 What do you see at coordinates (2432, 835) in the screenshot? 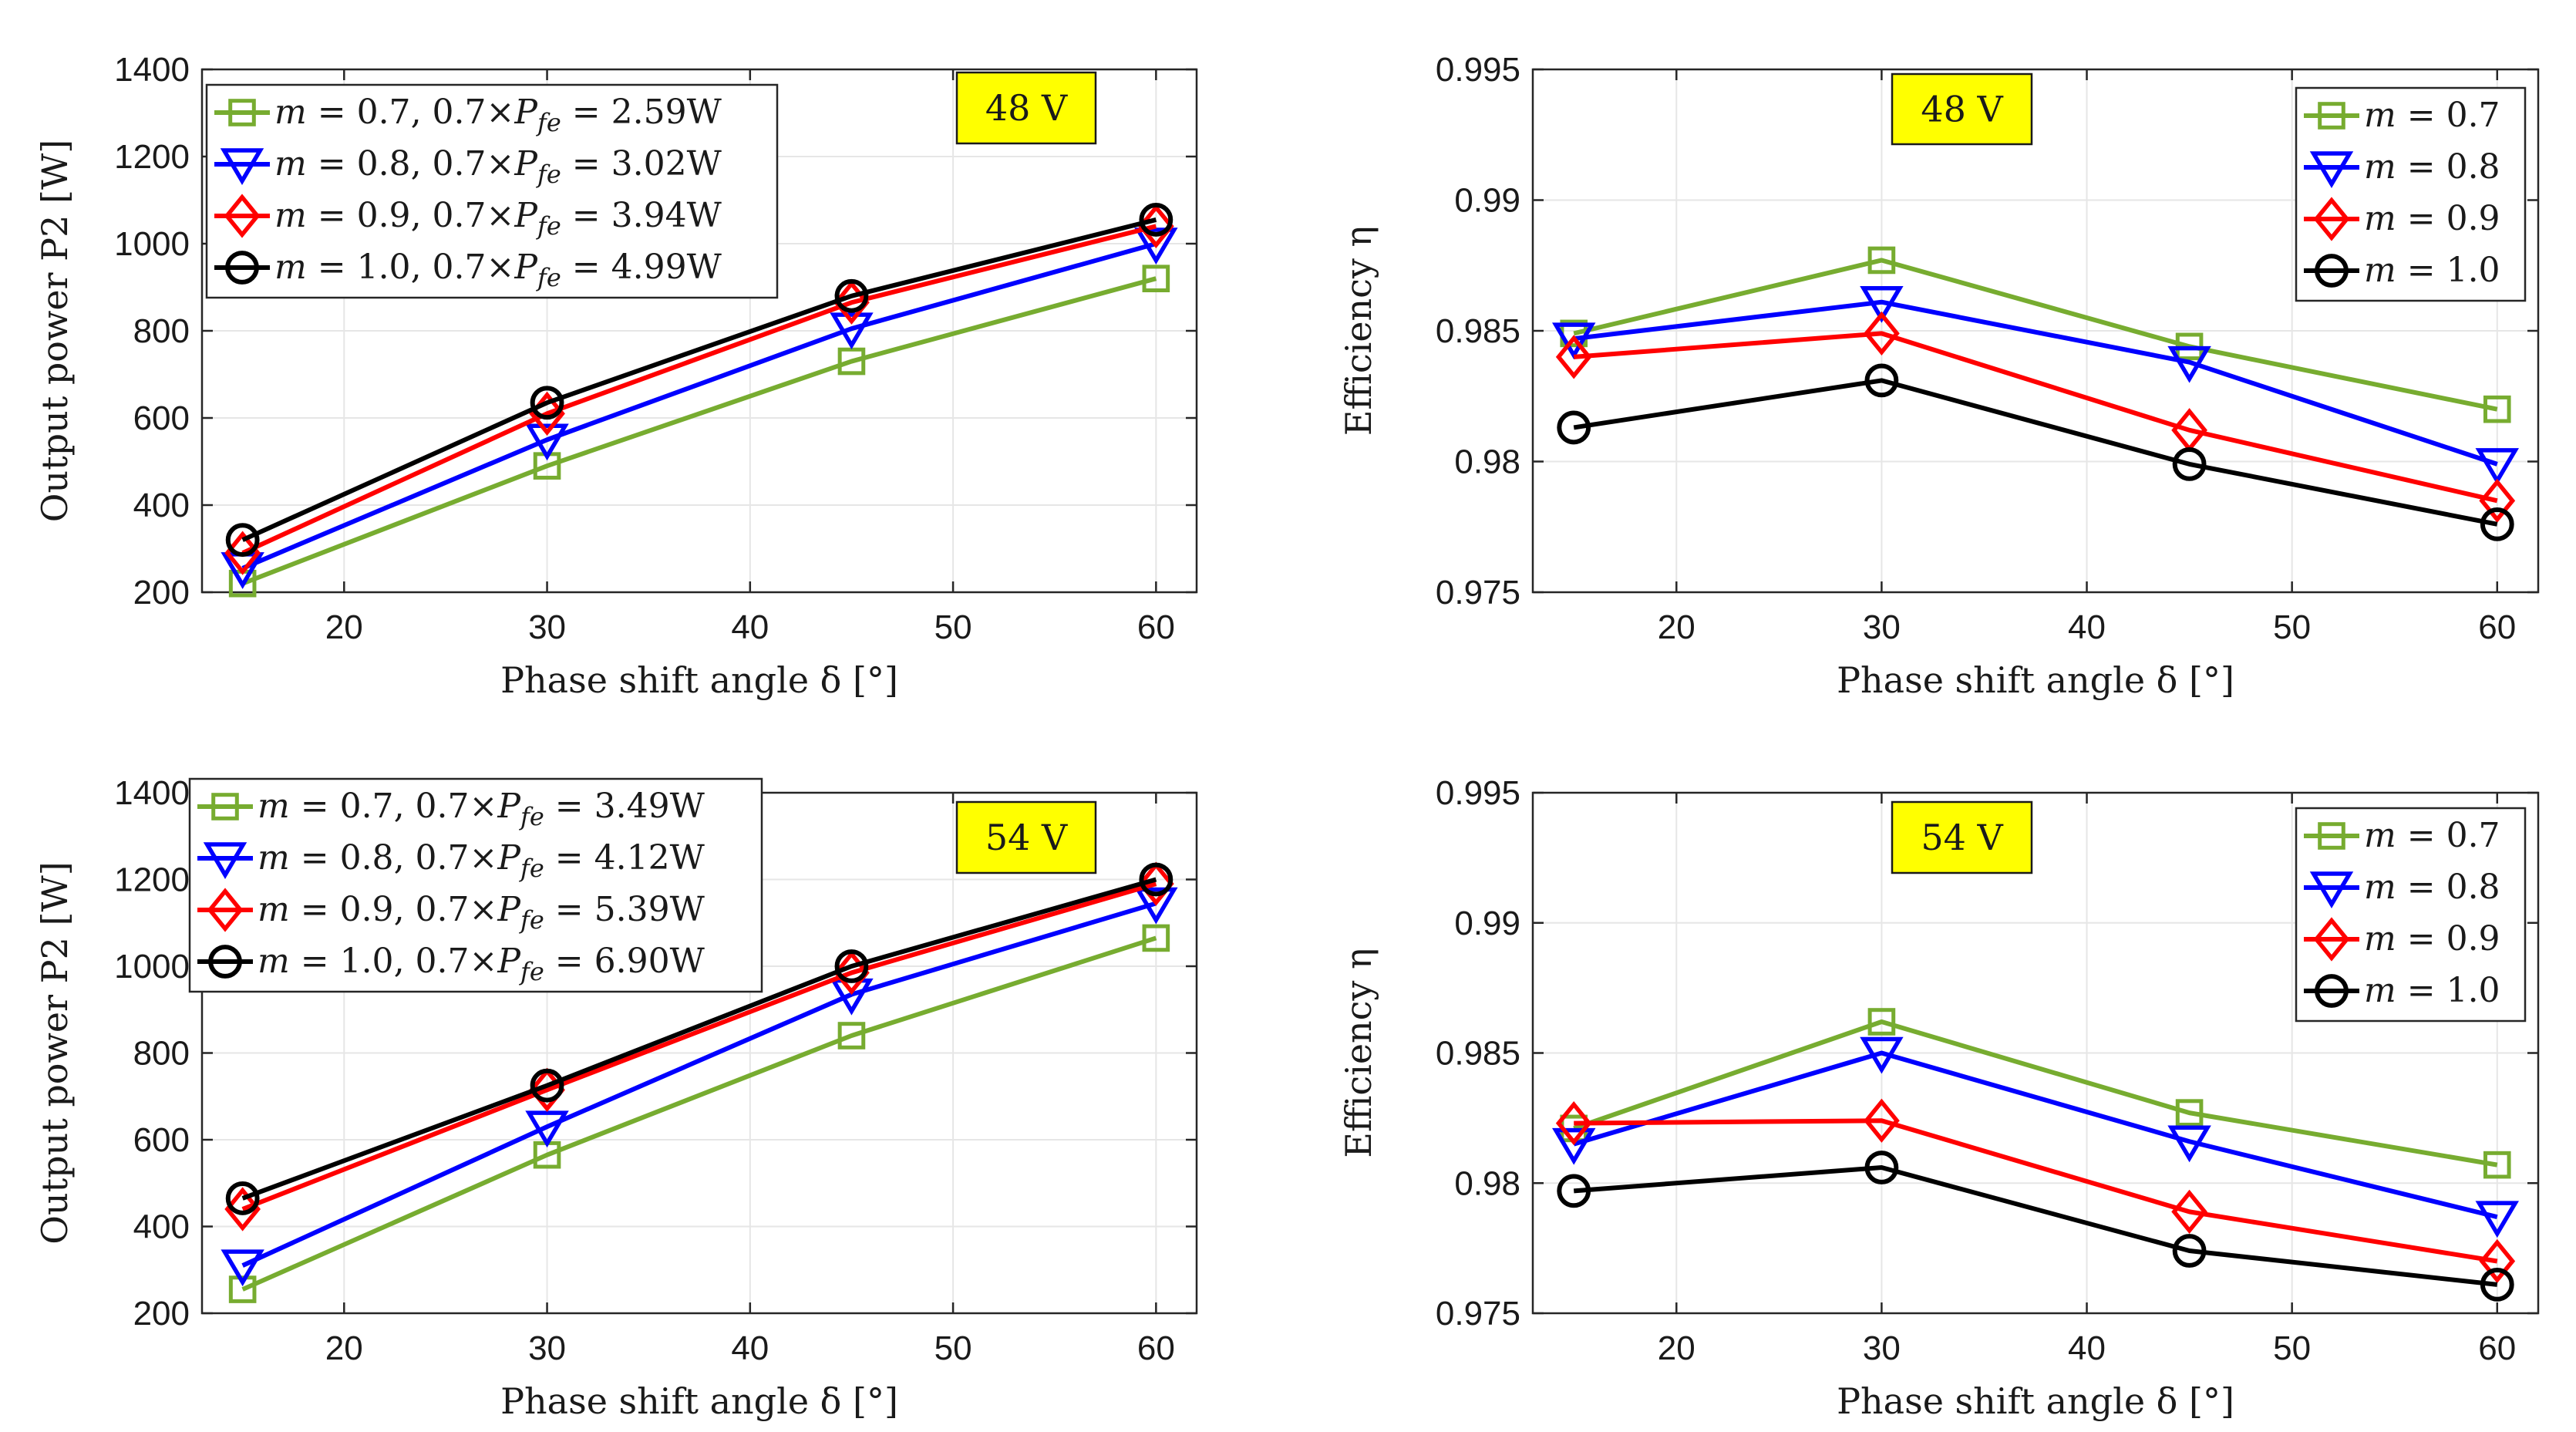
I see `legend-label: m = 0.7` at bounding box center [2432, 835].